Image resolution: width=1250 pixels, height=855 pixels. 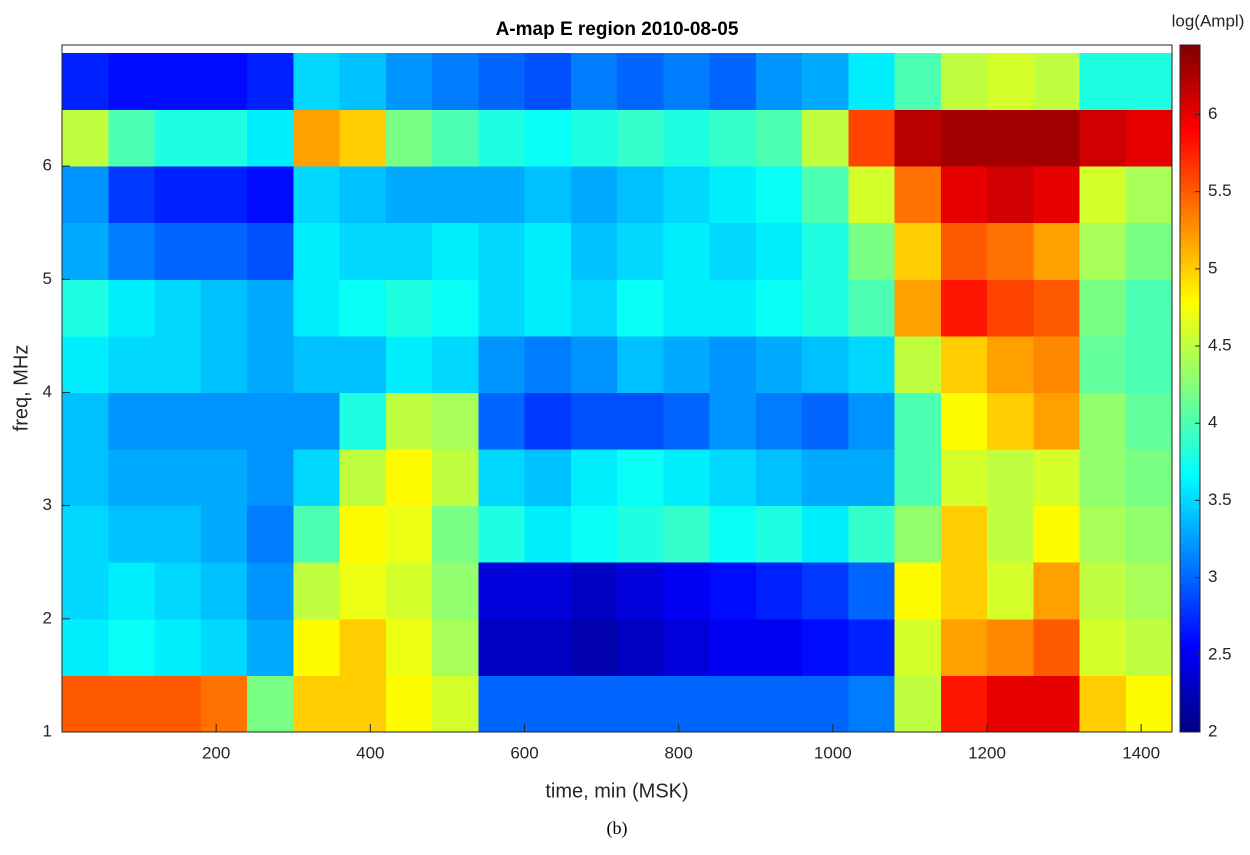 What do you see at coordinates (1190, 388) in the screenshot?
I see `colorbar` at bounding box center [1190, 388].